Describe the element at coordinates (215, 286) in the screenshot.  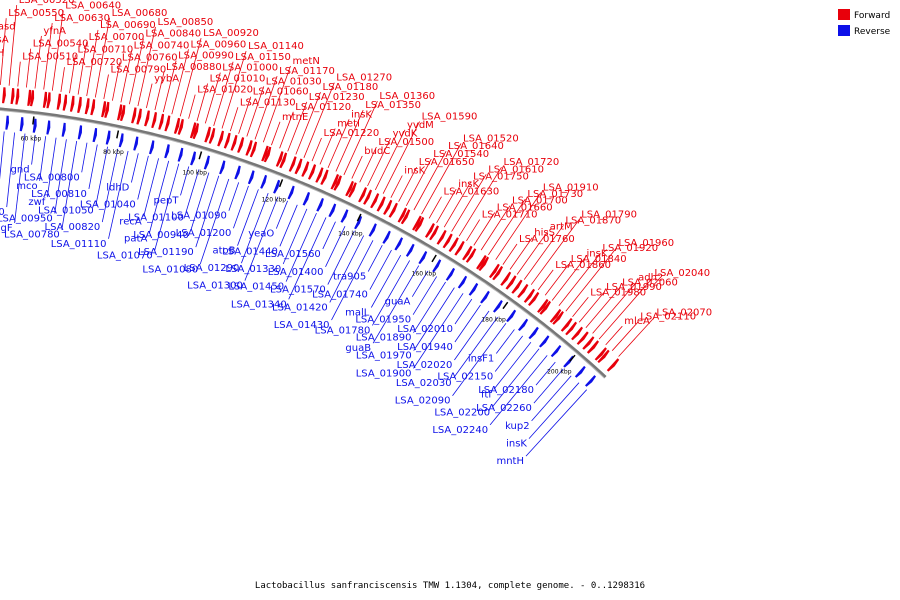
I see `reverse-gene-label: LSA_01300` at that location.